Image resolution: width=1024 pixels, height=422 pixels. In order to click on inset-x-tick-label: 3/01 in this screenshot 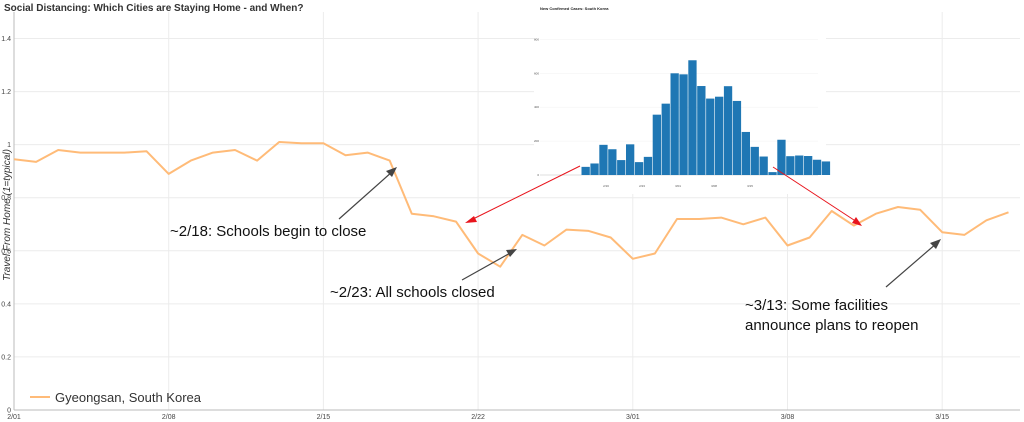, I will do `click(678, 186)`.